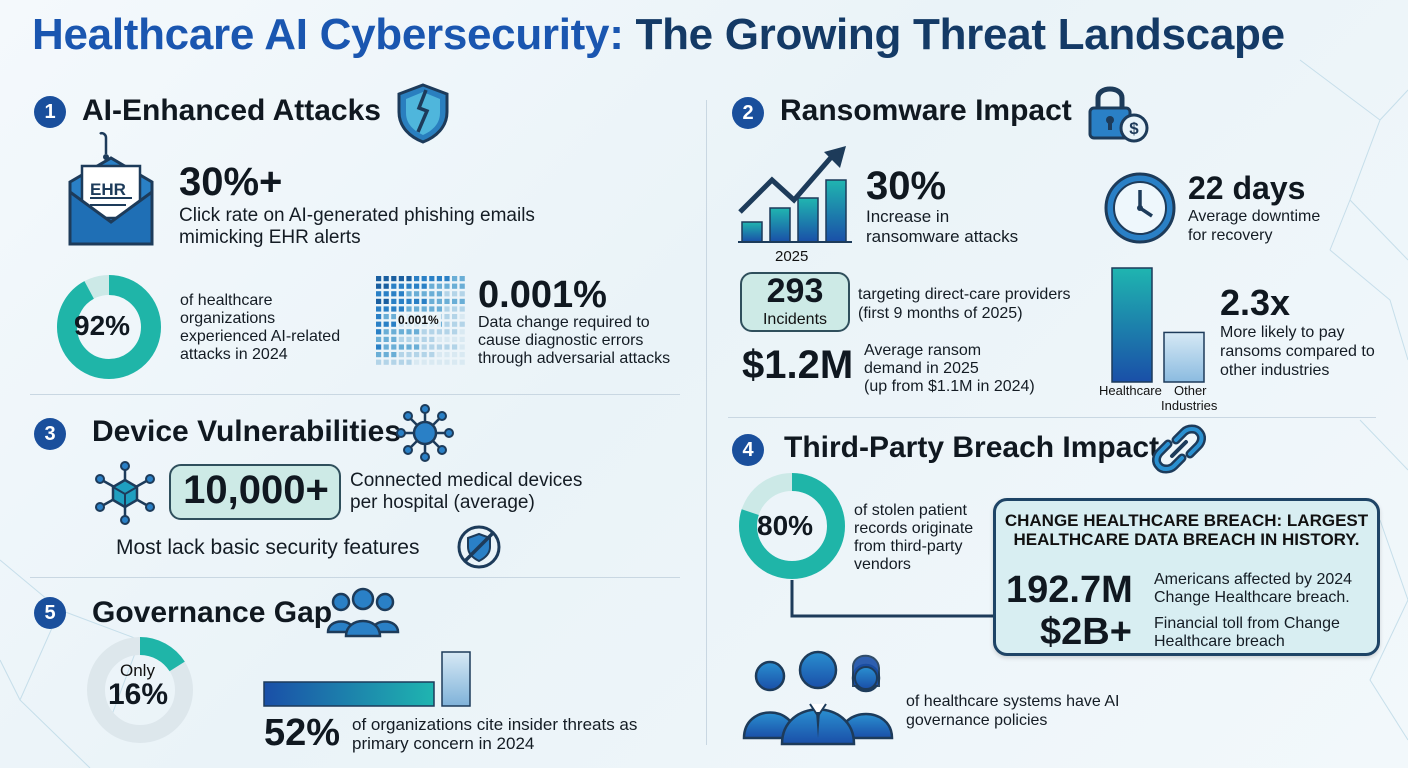 The image size is (1408, 768). Describe the element at coordinates (795, 319) in the screenshot. I see `incidents-label: Incidents` at that location.